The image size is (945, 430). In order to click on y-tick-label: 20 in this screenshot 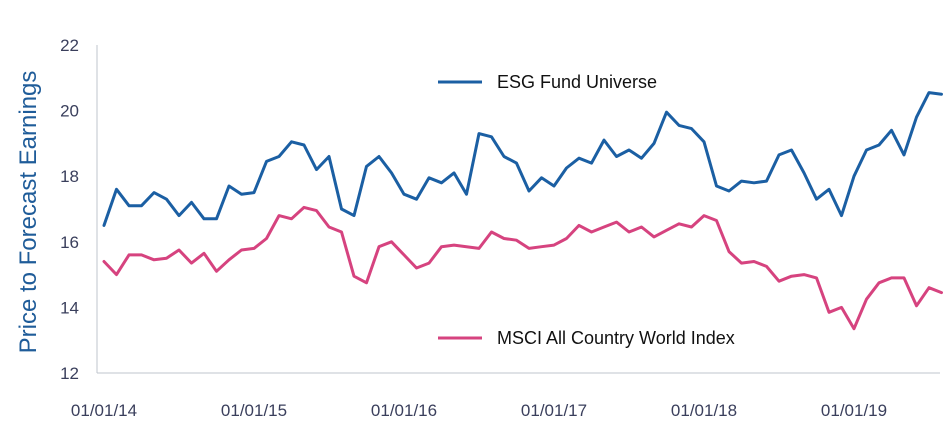, I will do `click(69, 111)`.